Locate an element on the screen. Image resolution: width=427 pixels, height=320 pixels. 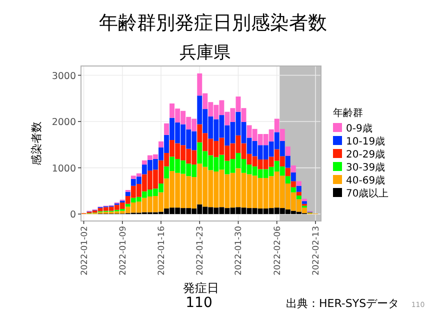
chart-title: 年齢群別発症日別感染者数 is located at coordinates (213, 23).